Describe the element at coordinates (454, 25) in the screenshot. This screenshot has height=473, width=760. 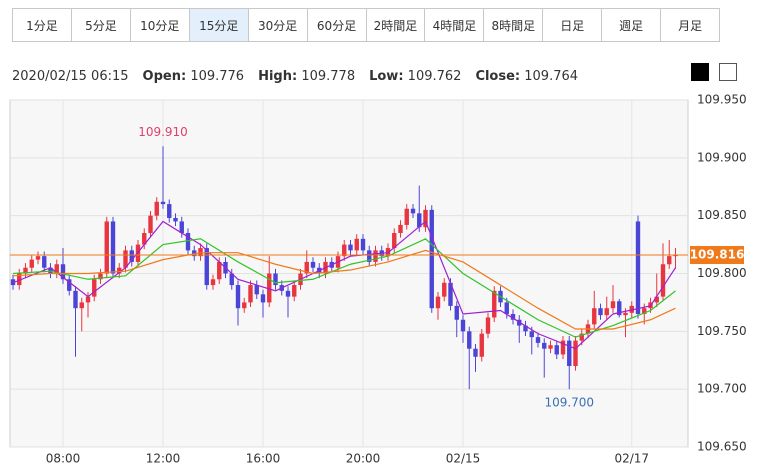
I see `timeframe-tab: 4時間足` at that location.